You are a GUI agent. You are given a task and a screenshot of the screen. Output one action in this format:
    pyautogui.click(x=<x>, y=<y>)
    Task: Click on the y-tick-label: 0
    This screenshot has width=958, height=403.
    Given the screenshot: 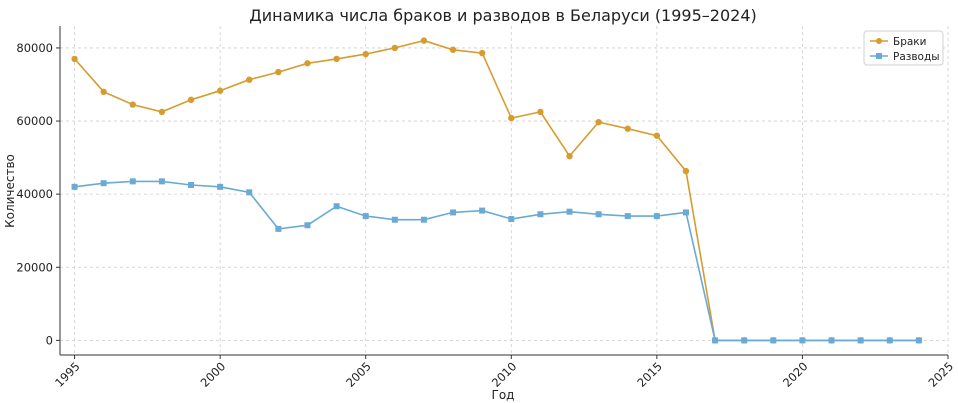 What is the action you would take?
    pyautogui.click(x=49, y=340)
    